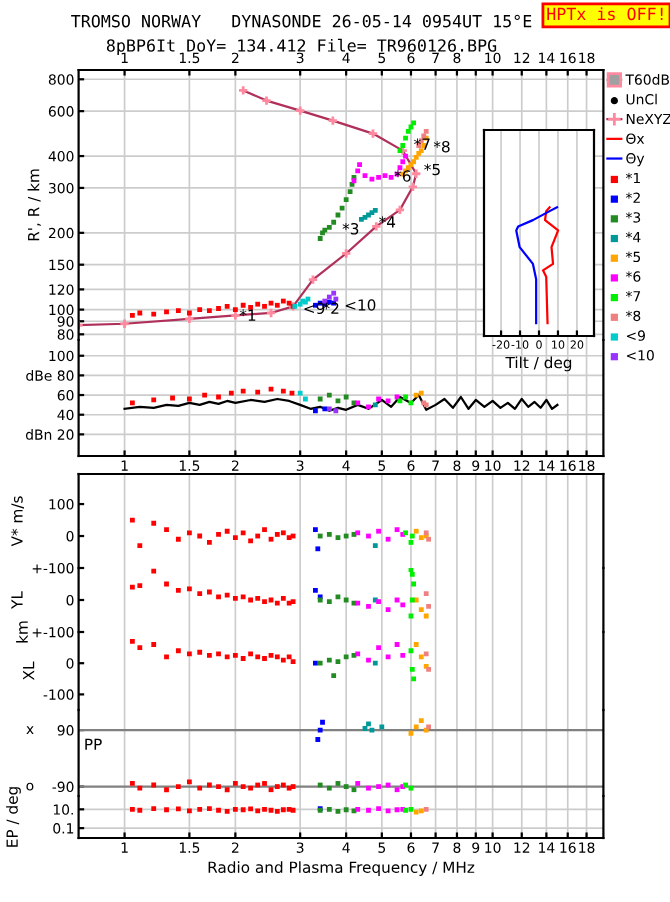 The width and height of the screenshot is (670, 902). What do you see at coordinates (605, 14) in the screenshot?
I see `text: HPTx is OFF!` at bounding box center [605, 14].